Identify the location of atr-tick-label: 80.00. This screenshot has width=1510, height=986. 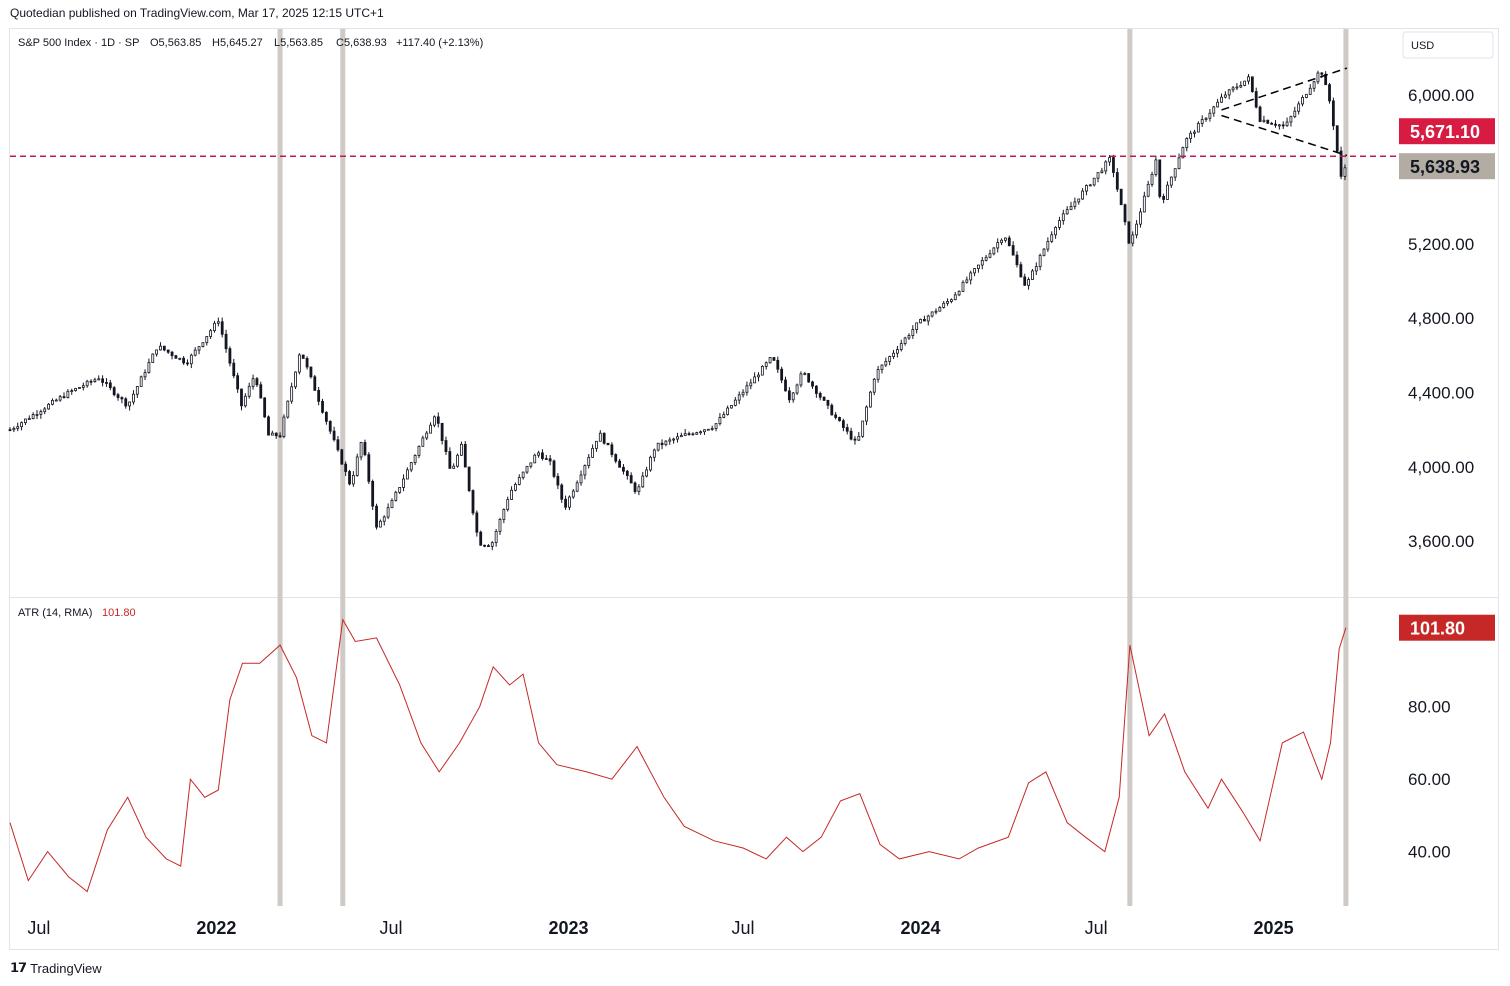
(1429, 707).